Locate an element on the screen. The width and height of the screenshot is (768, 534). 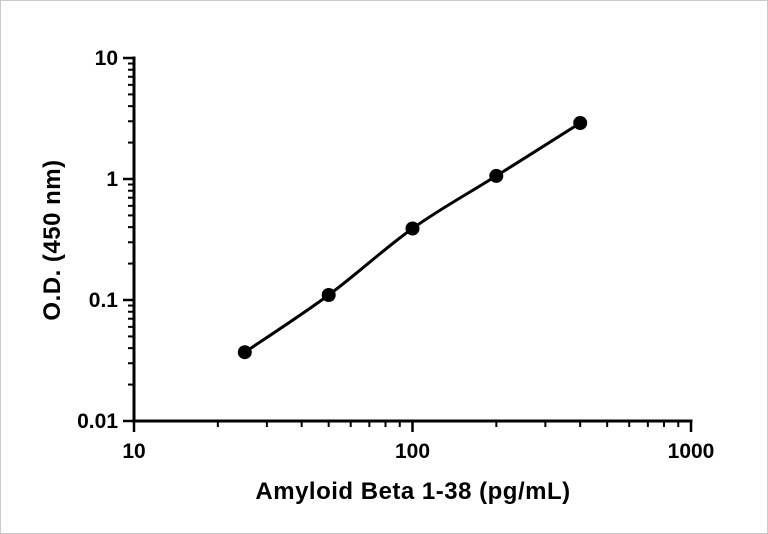
y-tick-label: 10 is located at coordinates (106, 58).